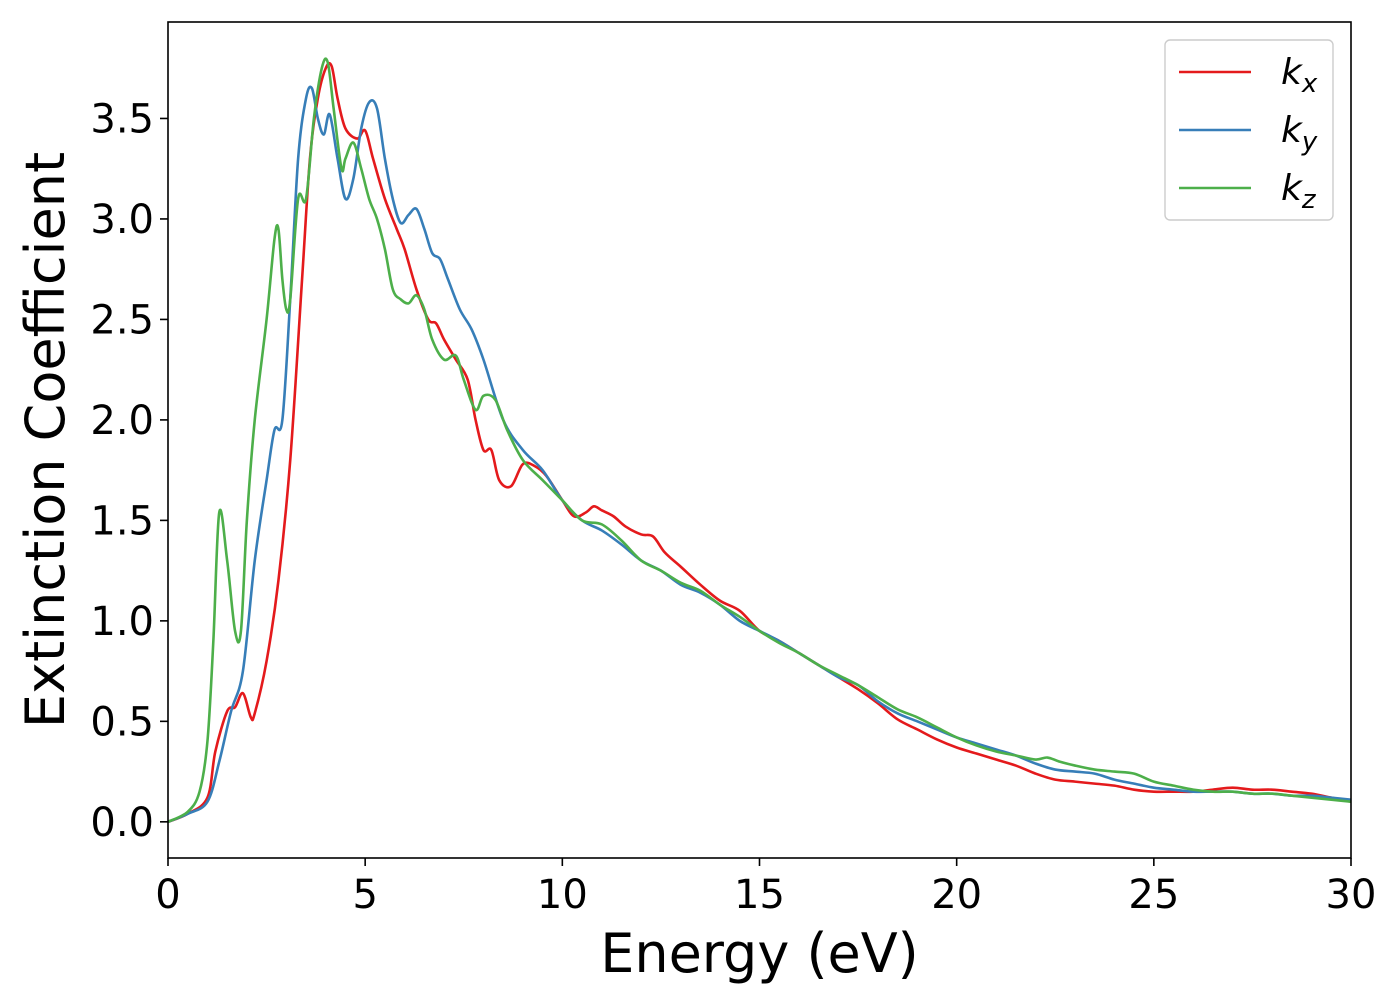 This screenshot has width=1400, height=1000. I want to click on x-tick-label: 10, so click(562, 895).